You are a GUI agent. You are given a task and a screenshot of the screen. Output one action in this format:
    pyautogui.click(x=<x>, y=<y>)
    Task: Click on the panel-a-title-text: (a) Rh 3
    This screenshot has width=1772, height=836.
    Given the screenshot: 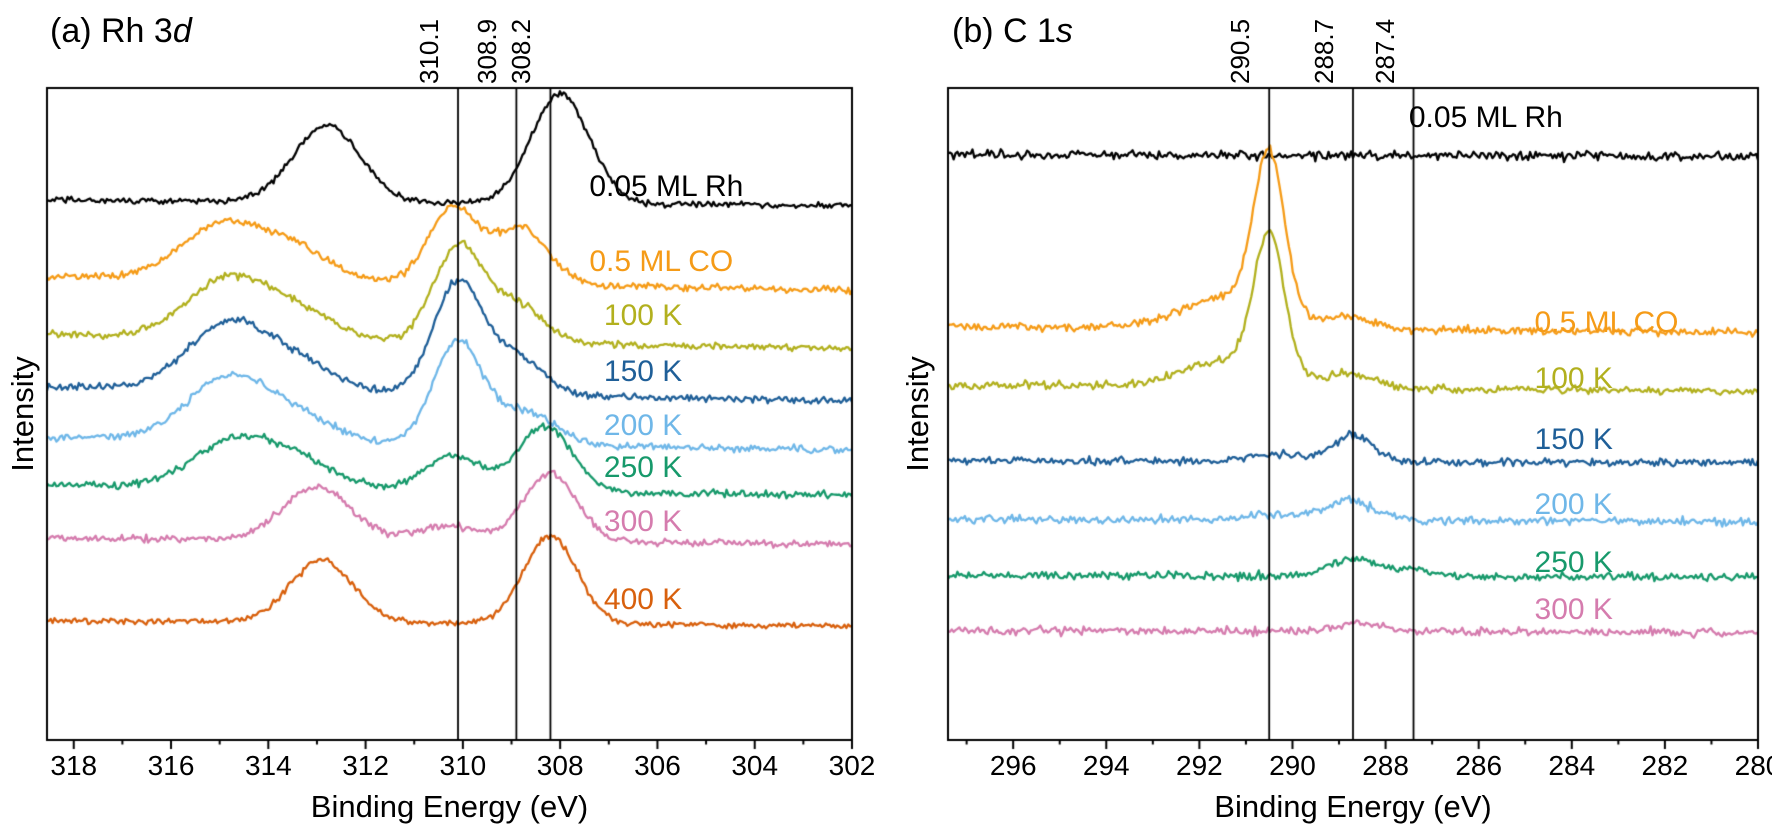 What is the action you would take?
    pyautogui.click(x=111, y=31)
    